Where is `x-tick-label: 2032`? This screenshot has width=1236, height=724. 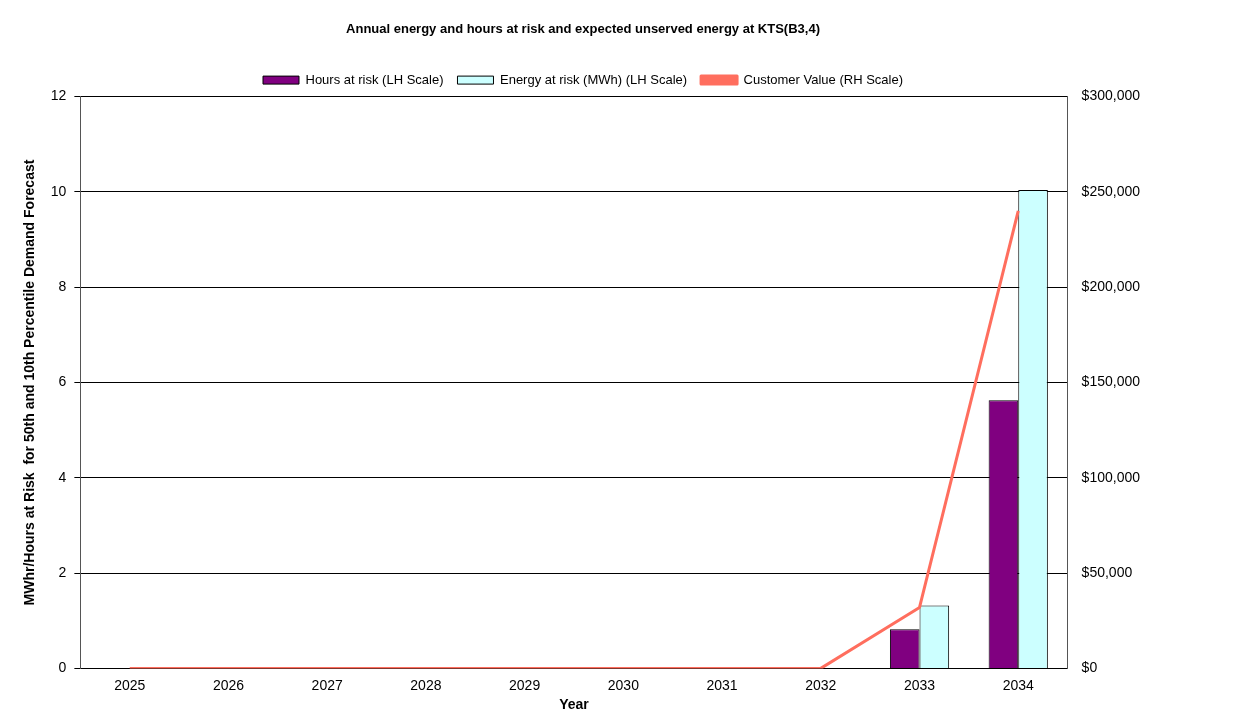 x-tick-label: 2032 is located at coordinates (821, 684).